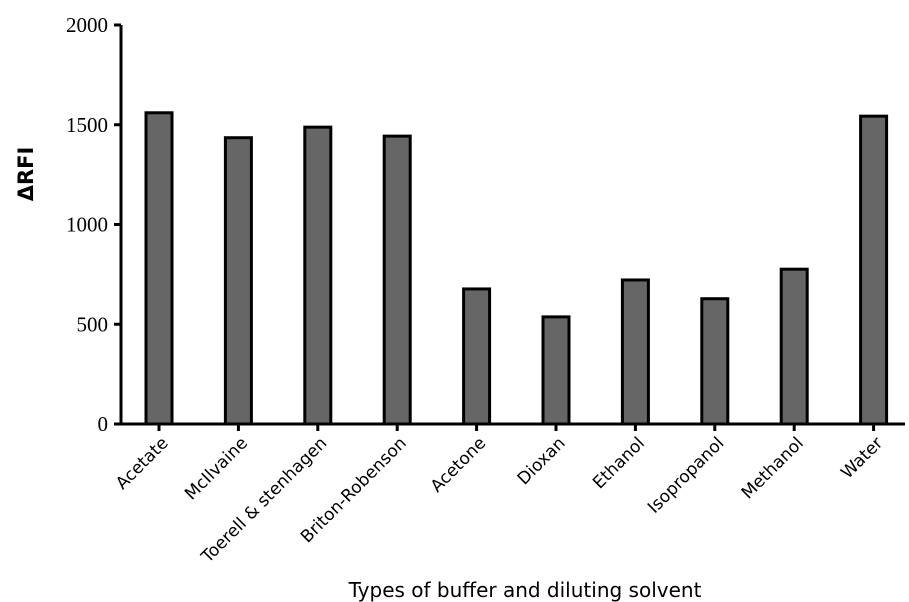 This screenshot has width=909, height=602. I want to click on y-tick-label: 0, so click(103, 424).